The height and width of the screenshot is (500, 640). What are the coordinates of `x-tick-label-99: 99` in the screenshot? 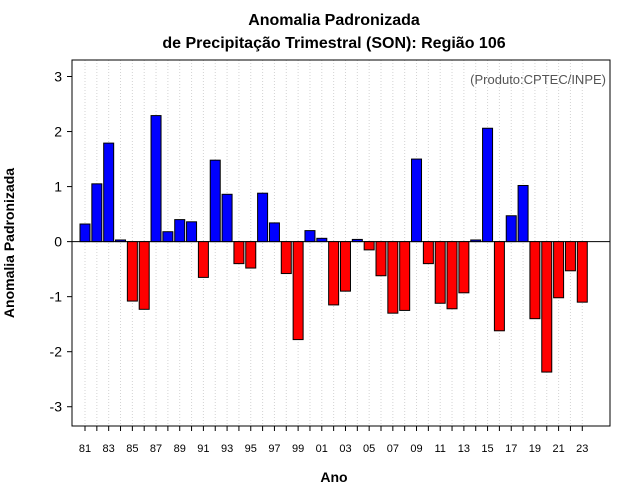 It's located at (298, 449).